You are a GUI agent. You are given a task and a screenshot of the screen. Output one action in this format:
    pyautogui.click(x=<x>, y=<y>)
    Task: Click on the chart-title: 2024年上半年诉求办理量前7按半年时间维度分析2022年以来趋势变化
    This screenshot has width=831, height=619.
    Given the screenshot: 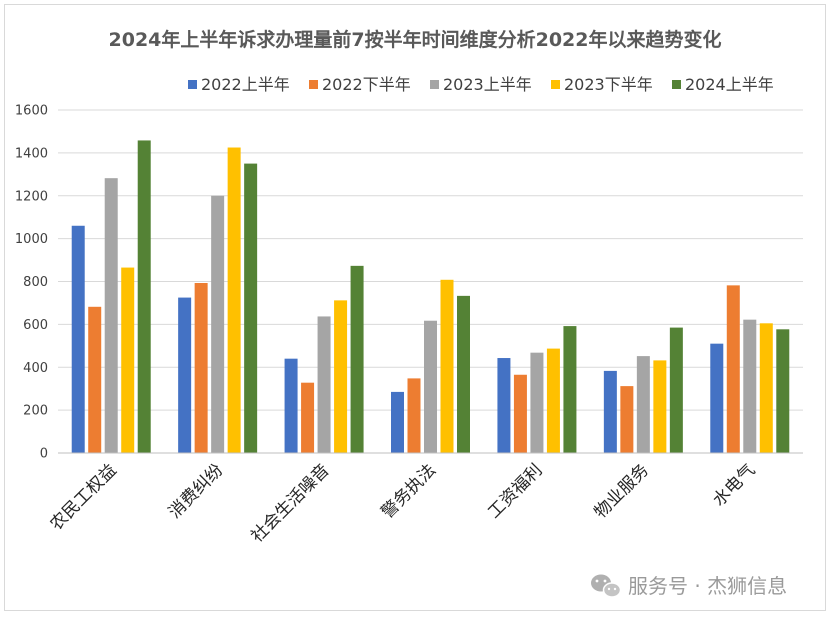 What is the action you would take?
    pyautogui.click(x=415, y=39)
    